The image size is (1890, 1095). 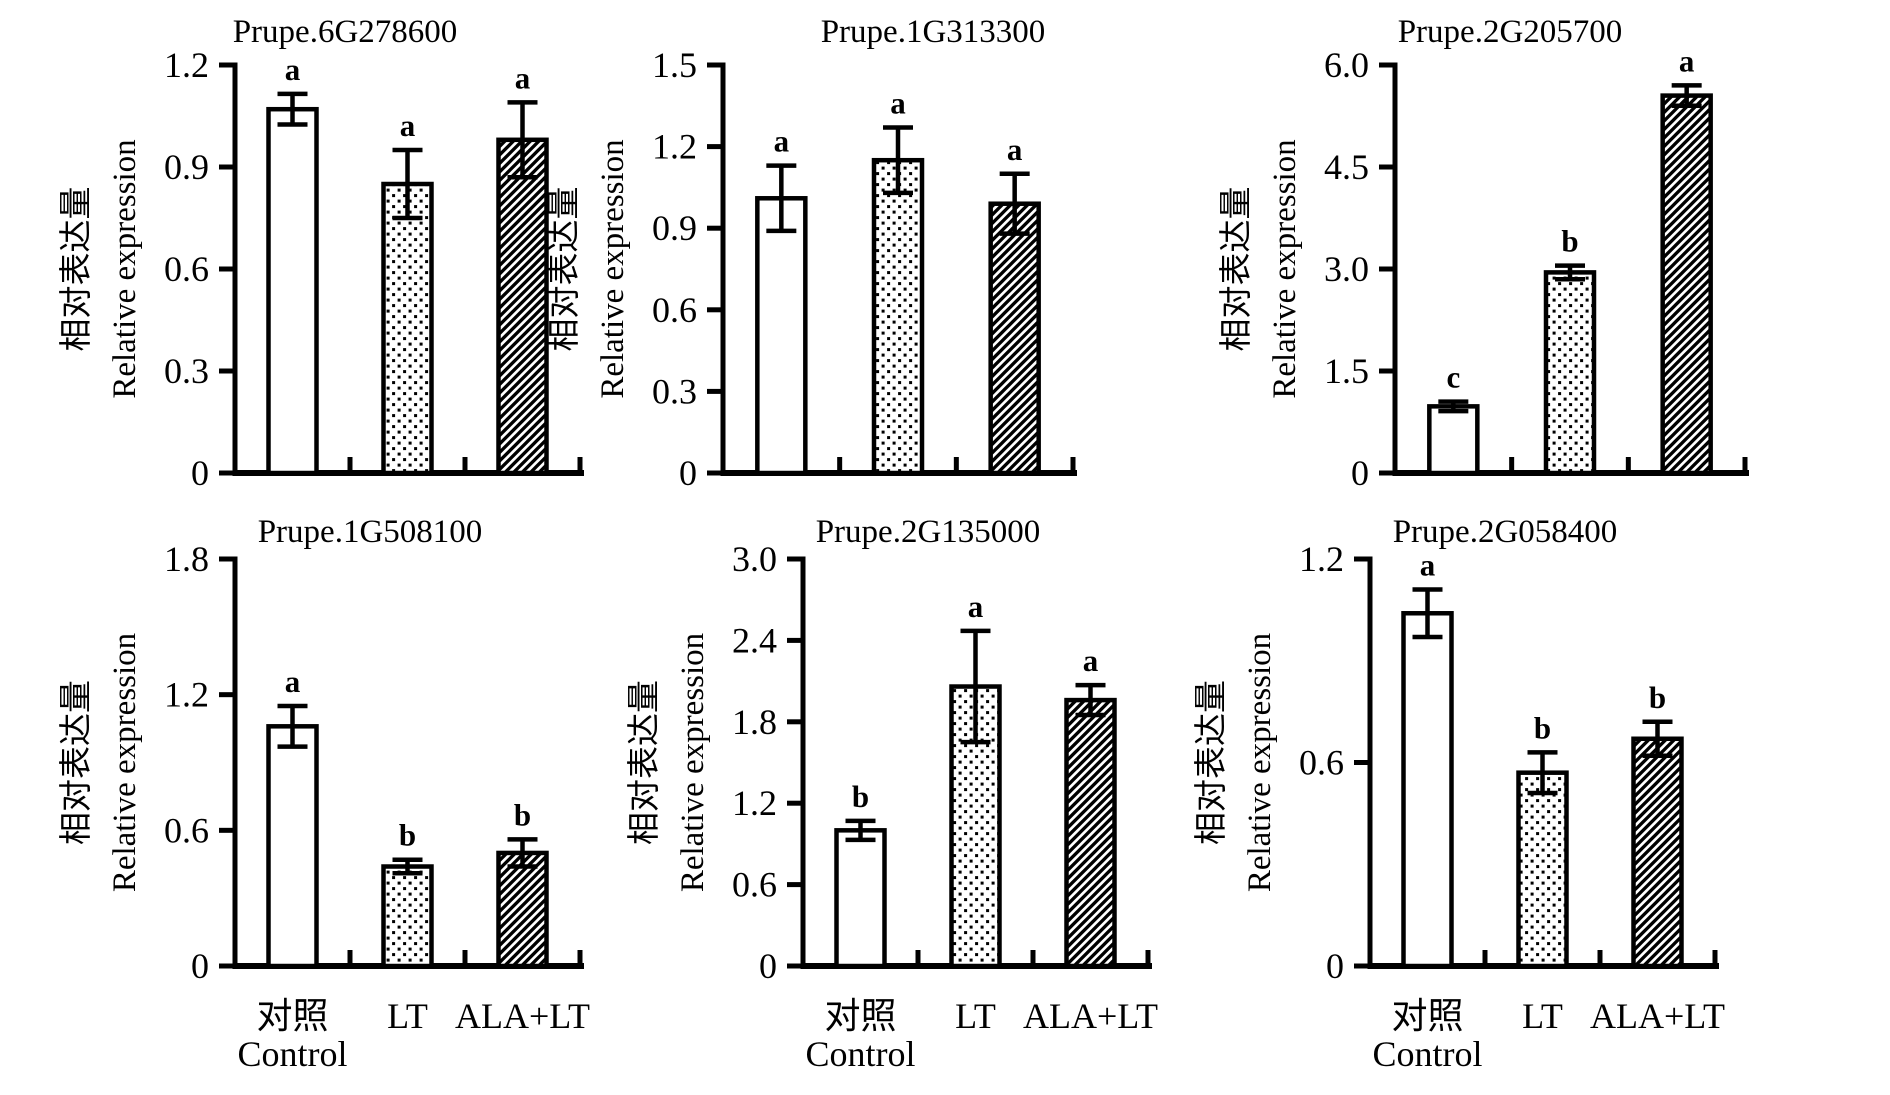 What do you see at coordinates (1510, 32) in the screenshot?
I see `panel-title: Prupe.2G205700` at bounding box center [1510, 32].